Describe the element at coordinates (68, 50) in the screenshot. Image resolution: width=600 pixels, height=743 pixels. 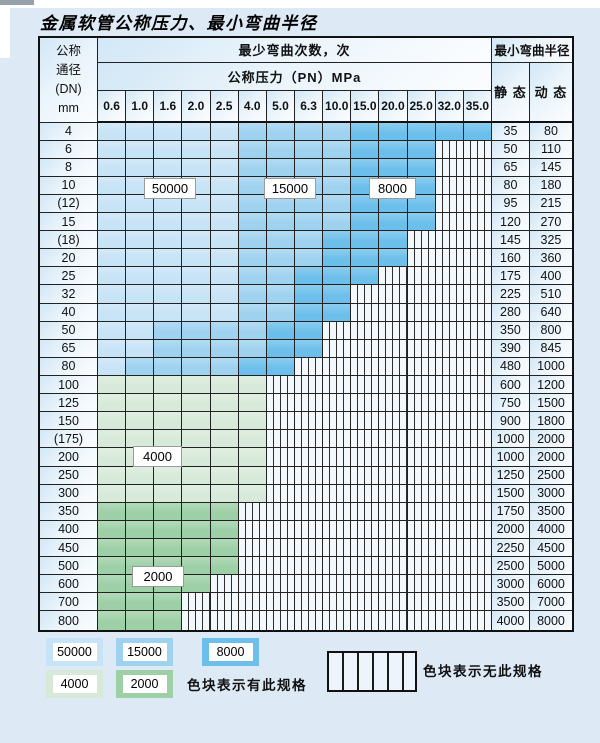
I see `dn-header-line: 公称` at that location.